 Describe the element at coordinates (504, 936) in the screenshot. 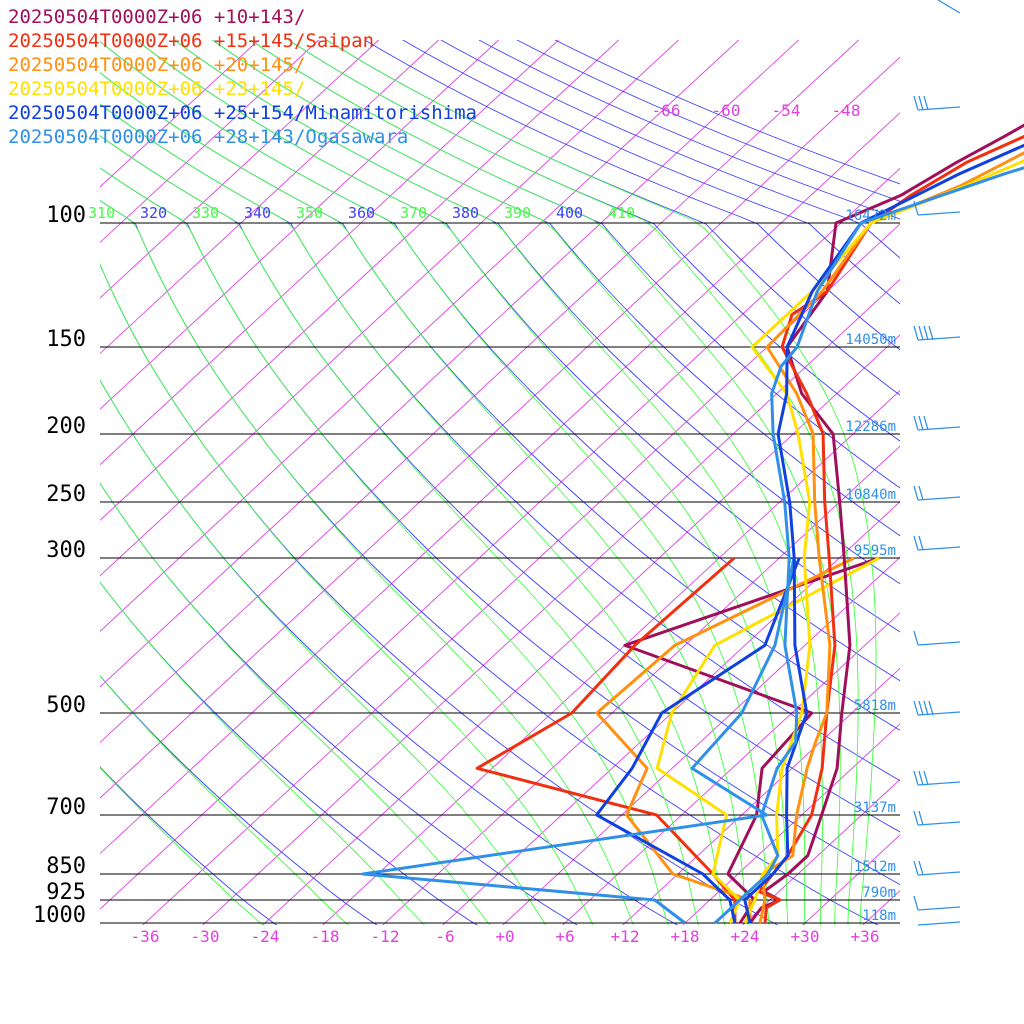

I see `x-tick-label: +0` at that location.